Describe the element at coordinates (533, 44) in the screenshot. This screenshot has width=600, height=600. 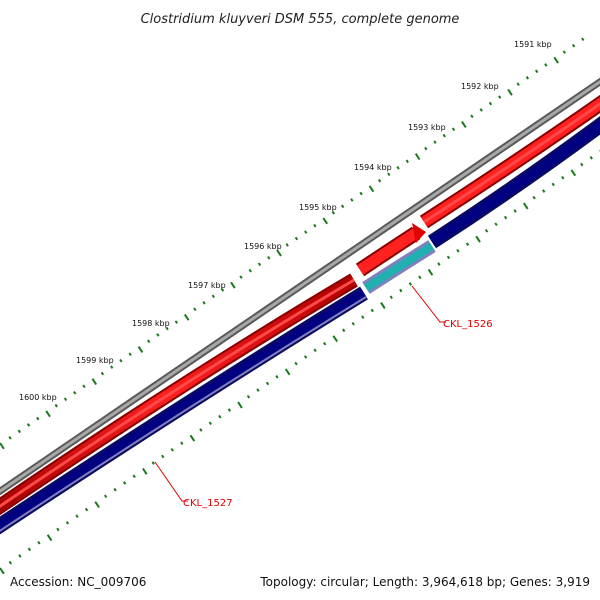
I see `ruler-label-1591: 1591 kbp` at that location.